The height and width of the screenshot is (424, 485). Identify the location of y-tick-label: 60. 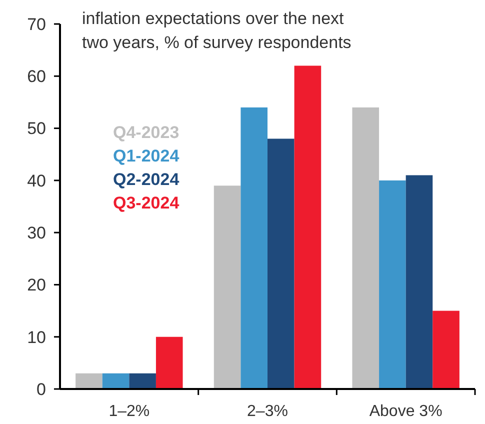
(36, 76).